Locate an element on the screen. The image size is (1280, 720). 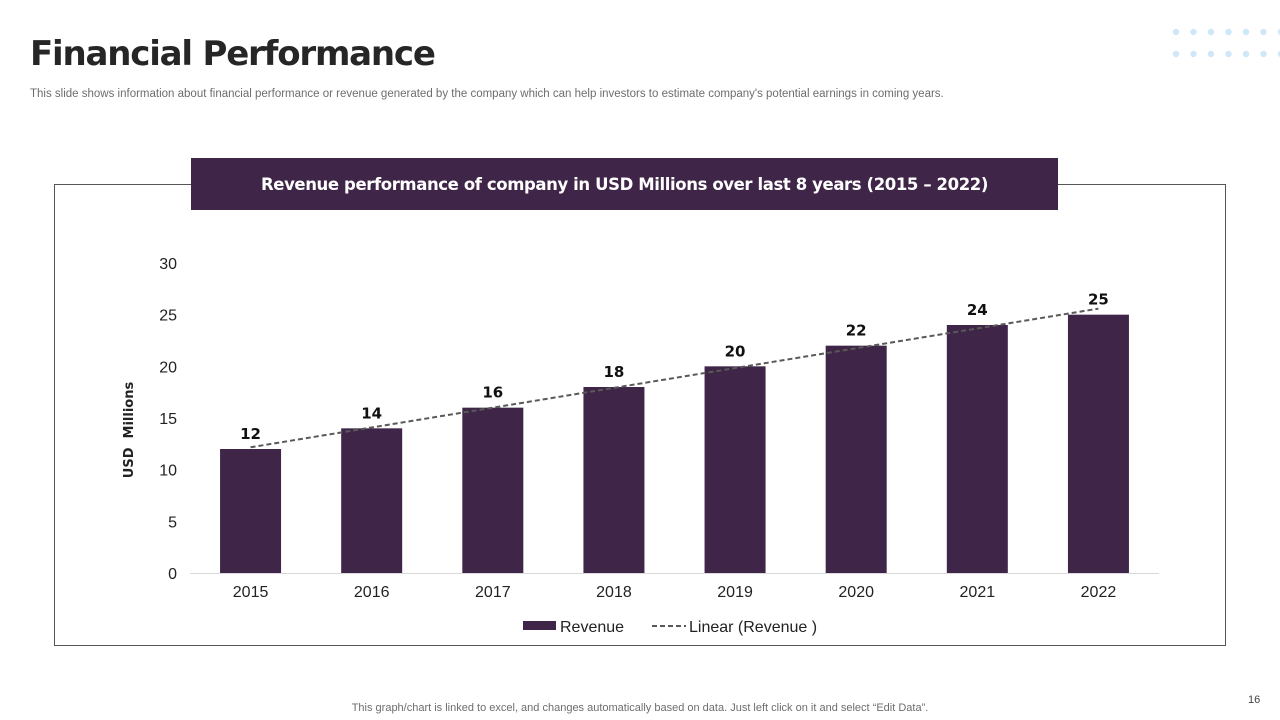
bar-2022 is located at coordinates (1098, 443).